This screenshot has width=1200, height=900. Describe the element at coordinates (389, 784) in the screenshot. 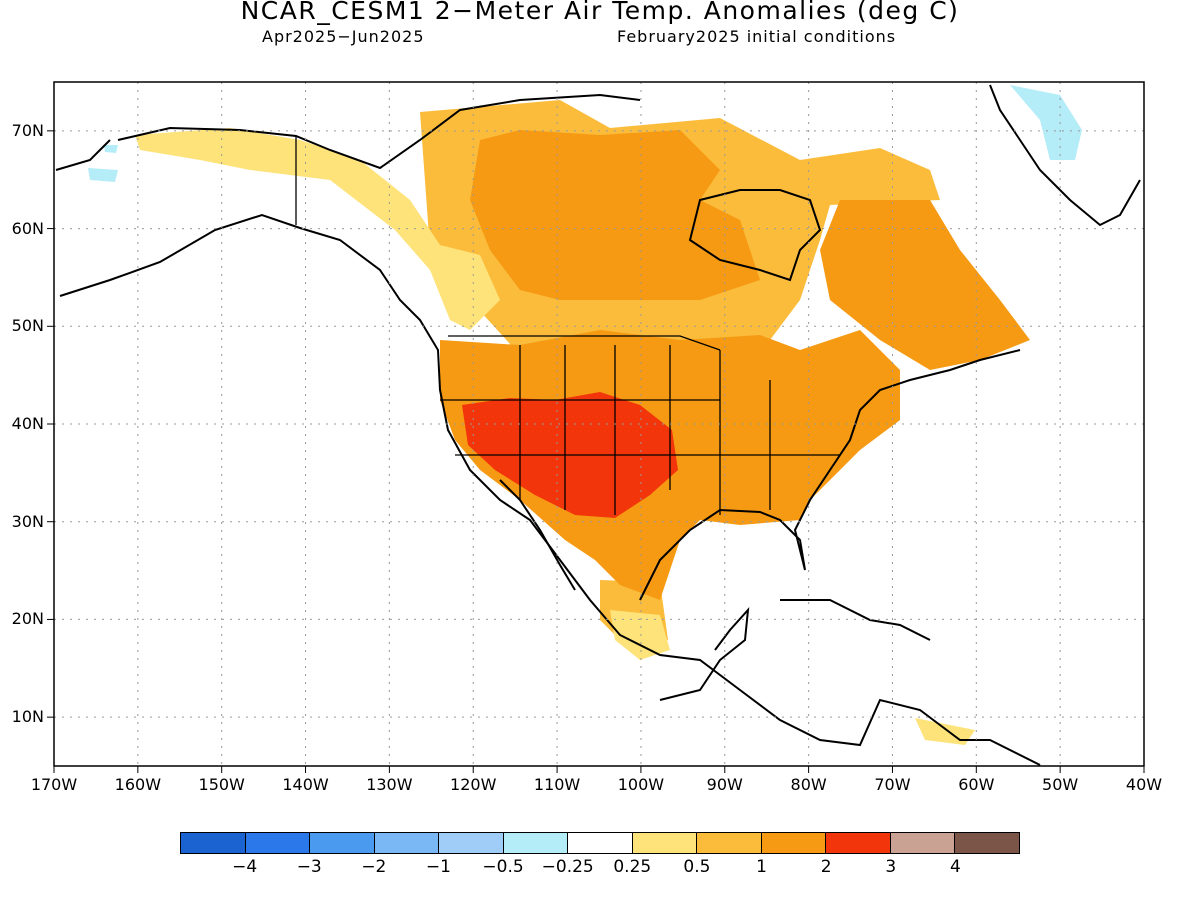

I see `lon-label: 130W` at that location.